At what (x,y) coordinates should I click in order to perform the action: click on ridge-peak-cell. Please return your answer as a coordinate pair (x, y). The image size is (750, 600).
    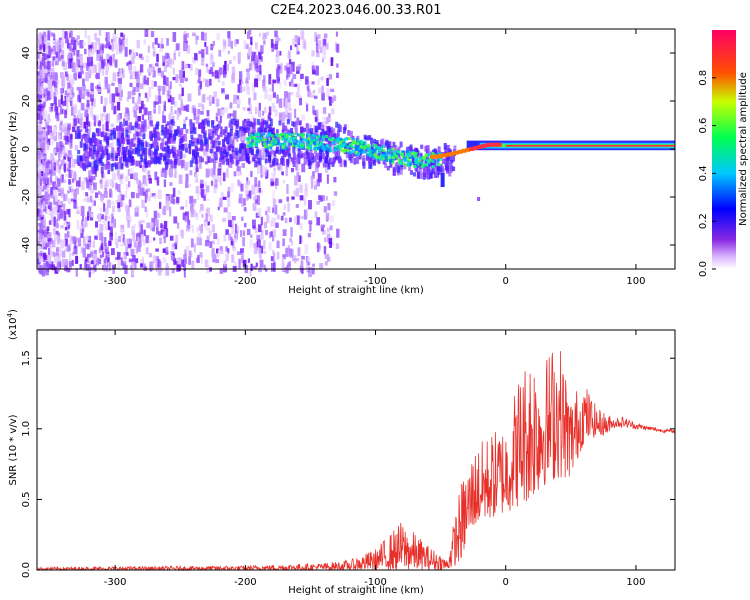
    Looking at the image, I should click on (495, 144).